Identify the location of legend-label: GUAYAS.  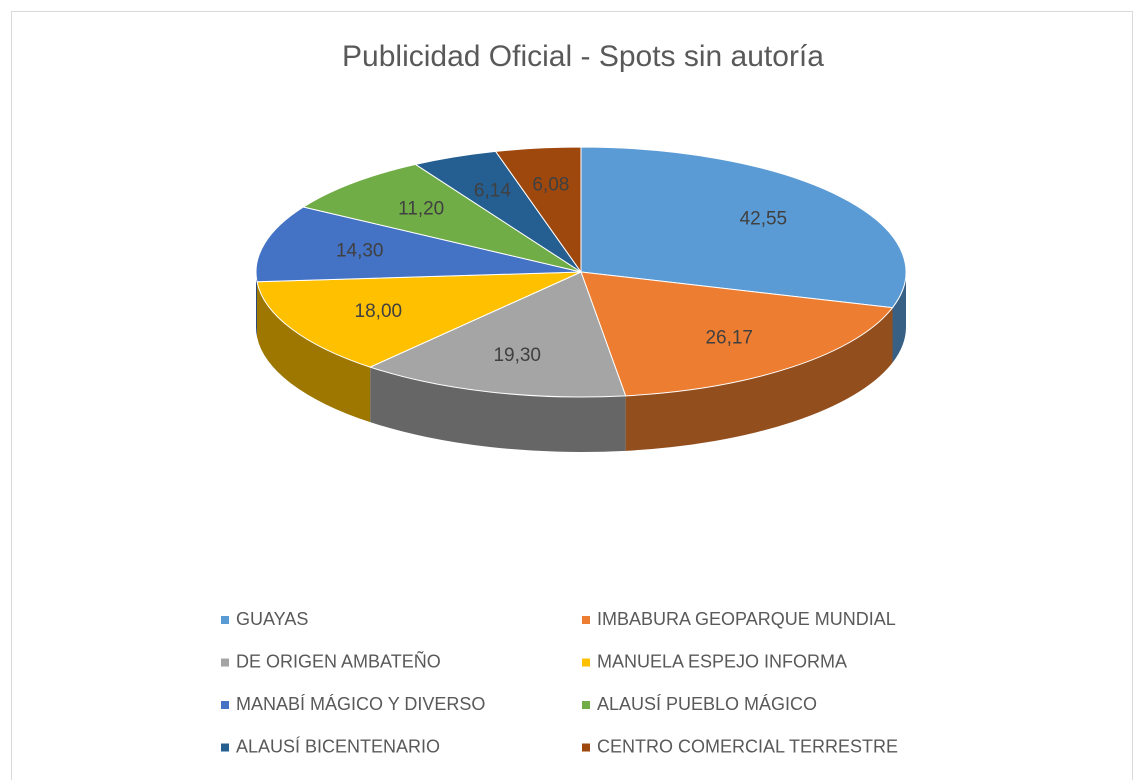
(272, 619).